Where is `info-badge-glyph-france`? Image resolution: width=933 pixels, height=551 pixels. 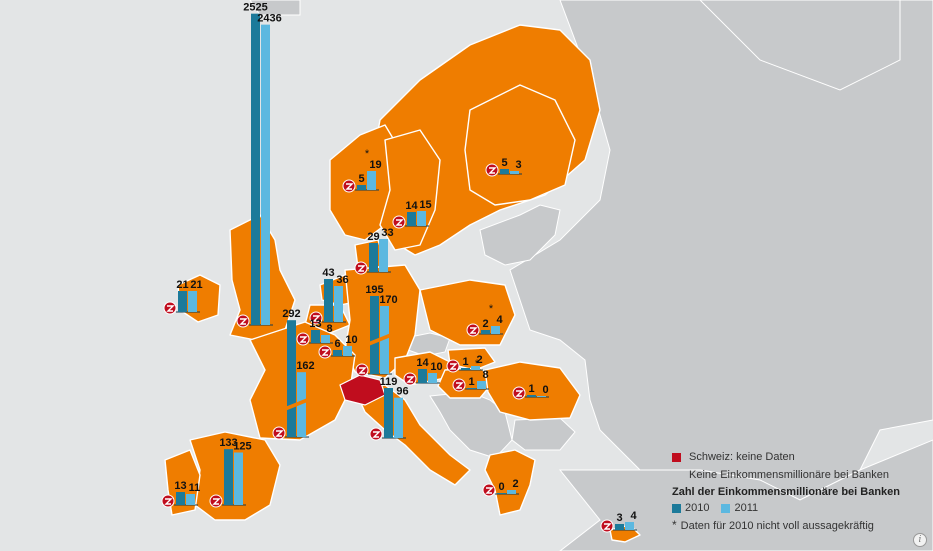
info-badge-glyph-france is located at coordinates (279, 433).